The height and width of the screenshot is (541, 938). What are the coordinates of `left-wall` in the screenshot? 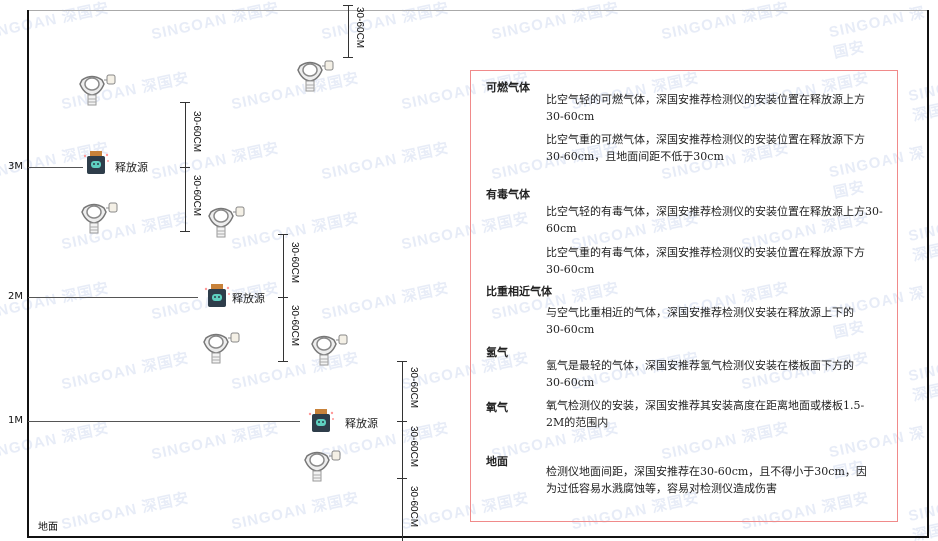 It's located at (28, 273).